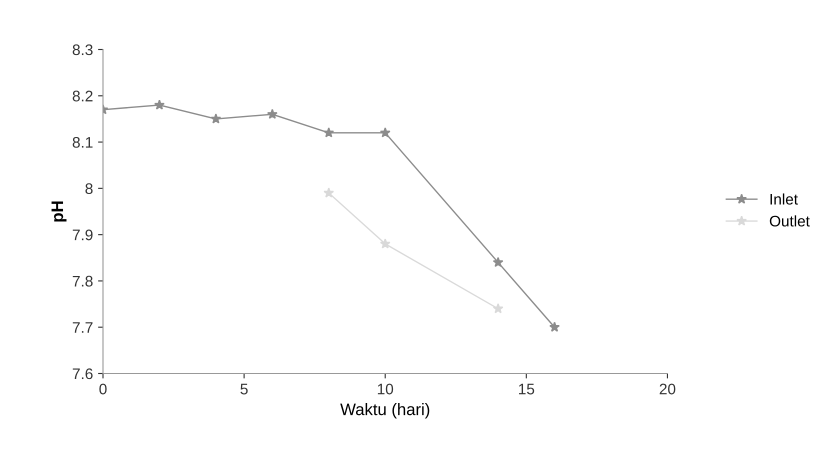  What do you see at coordinates (89, 188) in the screenshot?
I see `y-tick-label: 8` at bounding box center [89, 188].